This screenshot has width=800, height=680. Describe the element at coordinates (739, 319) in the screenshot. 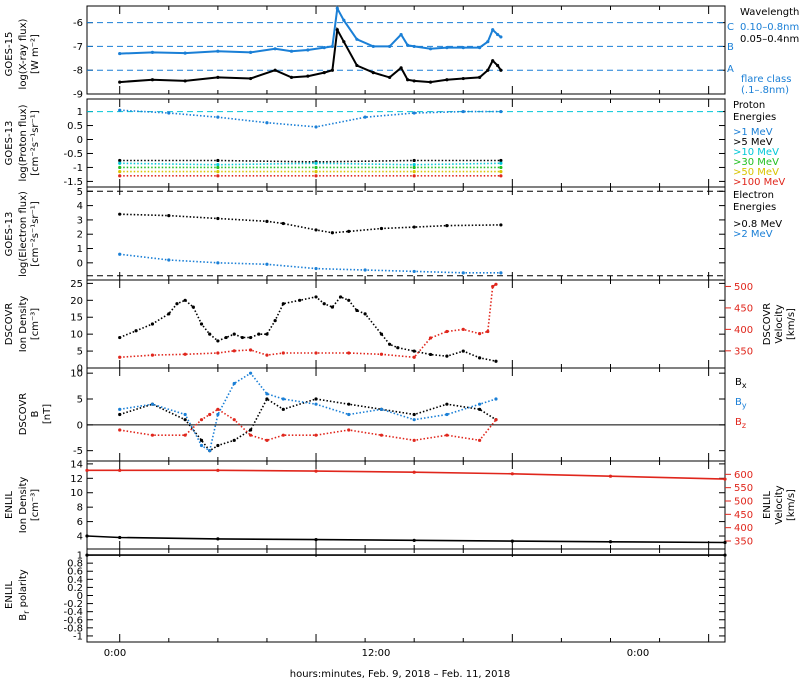

I see `dscovr-velocity-y-ticks: 350 400 450 500` at that location.